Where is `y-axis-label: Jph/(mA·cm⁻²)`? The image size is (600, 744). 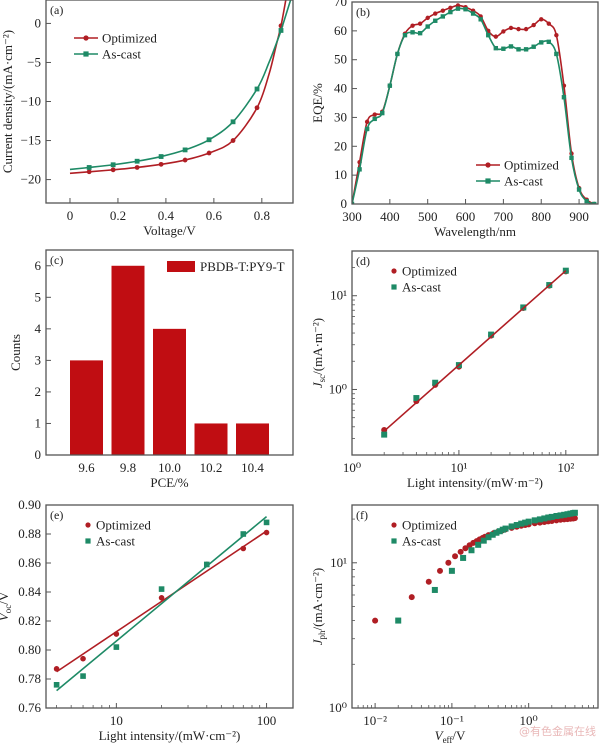 y-axis-label: Jph/(mA·cm⁻²) is located at coordinates (318, 607).